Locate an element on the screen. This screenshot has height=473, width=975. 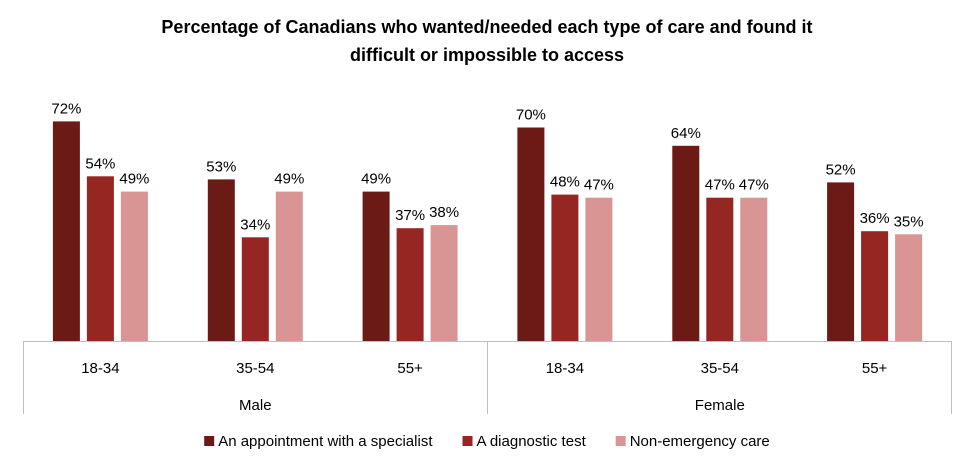
chart-title-line-2: difficult or impossible to access is located at coordinates (487, 55).